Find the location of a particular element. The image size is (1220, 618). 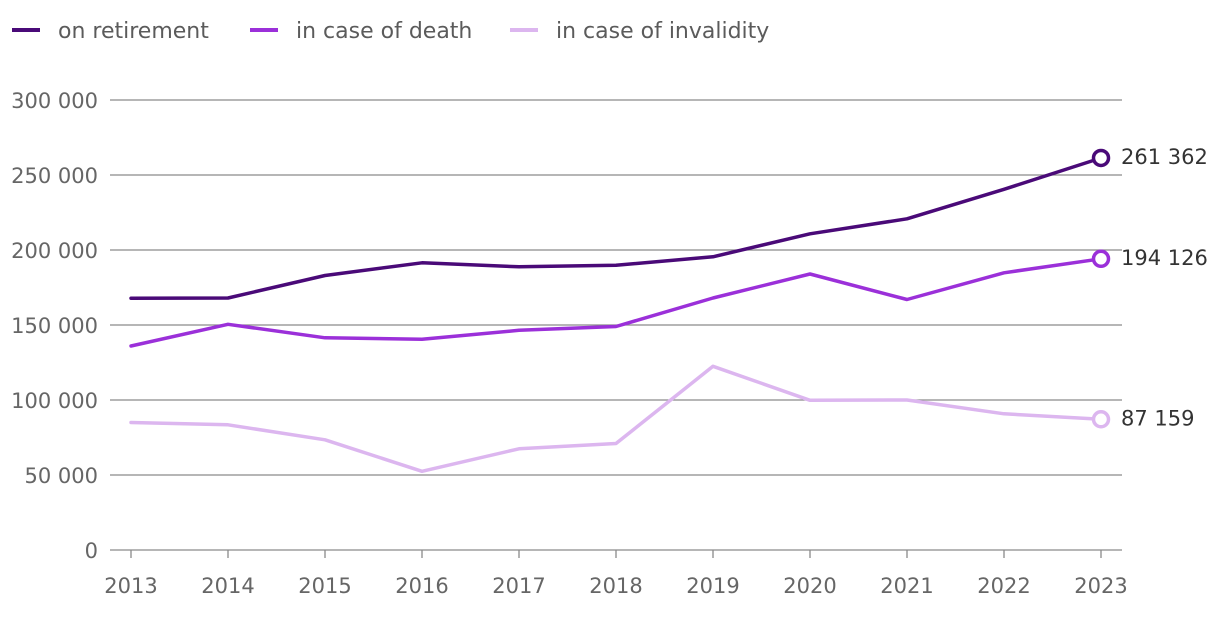

x-tick-label-8: 2021 is located at coordinates (906, 586).